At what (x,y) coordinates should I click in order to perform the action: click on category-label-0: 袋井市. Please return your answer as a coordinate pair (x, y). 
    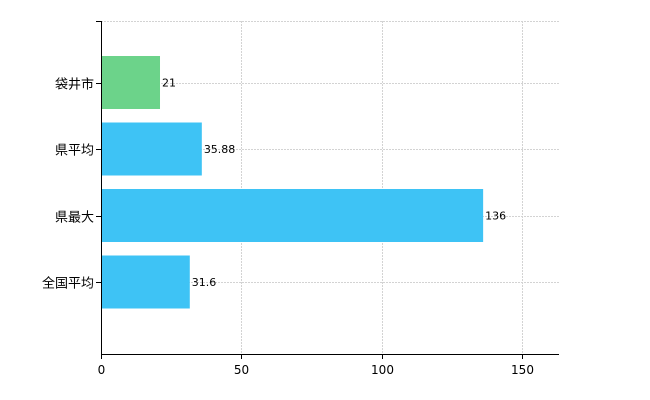
    Looking at the image, I should click on (74, 85).